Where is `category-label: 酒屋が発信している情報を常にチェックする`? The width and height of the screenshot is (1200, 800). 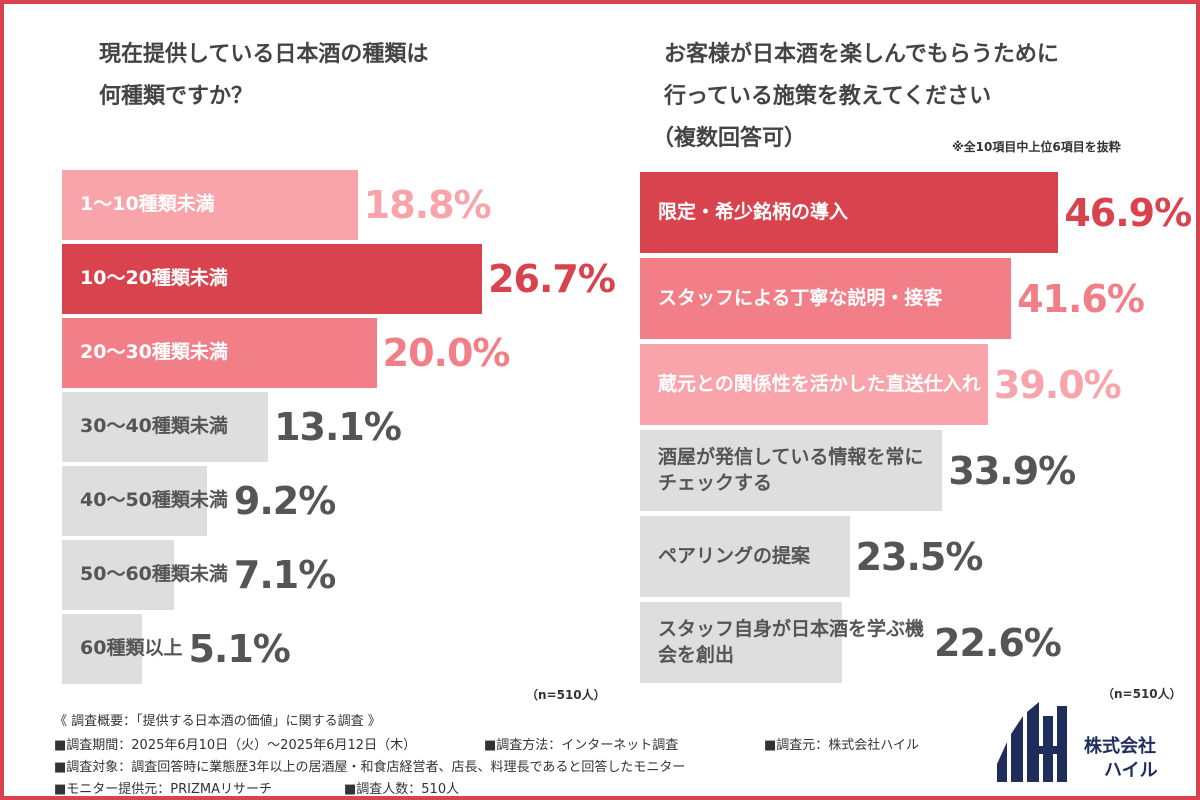
category-label: 酒屋が発信している情報を常にチェックする is located at coordinates (791, 469).